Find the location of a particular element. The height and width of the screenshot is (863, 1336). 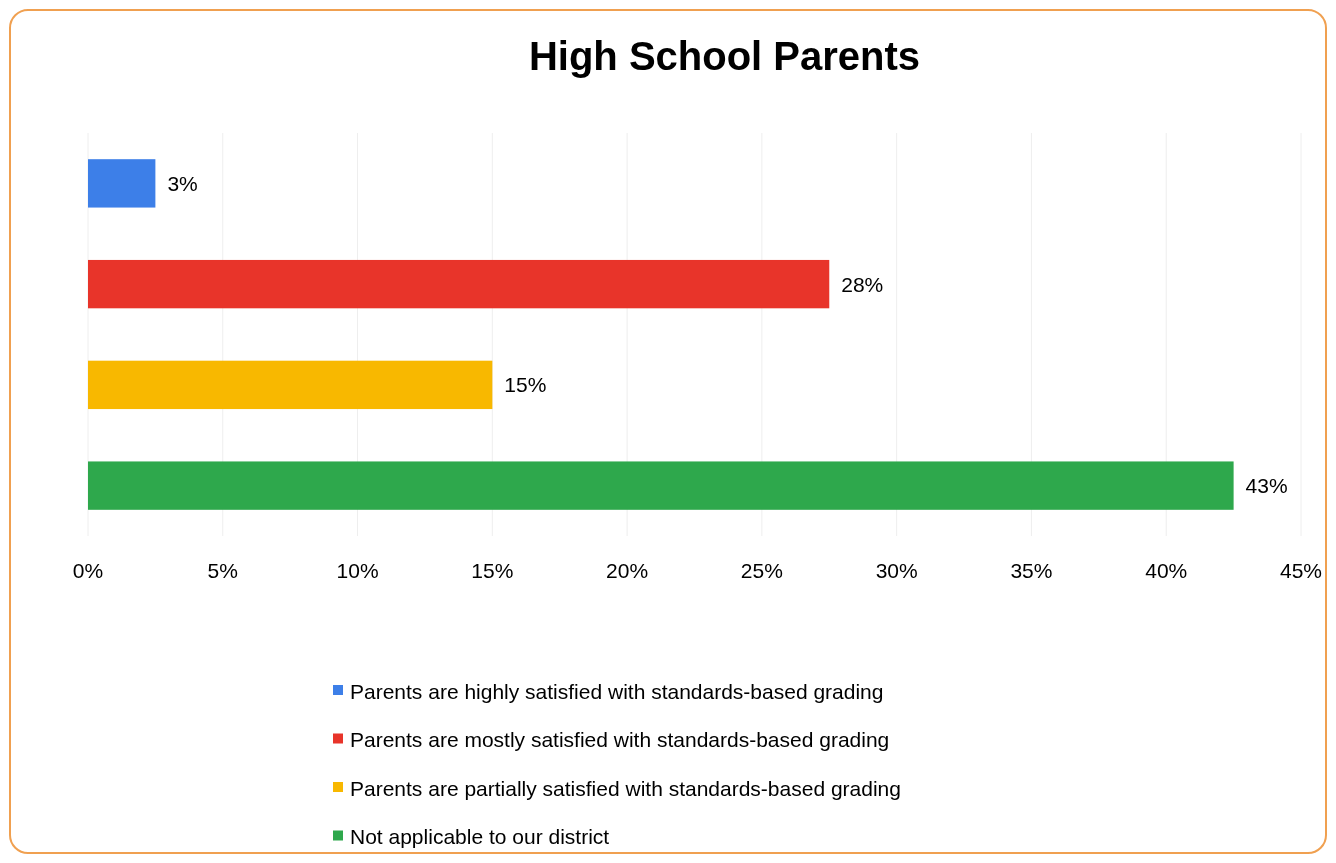

legend-label: Parents are highly satisfied with standards-based grading is located at coordinates (617, 691).